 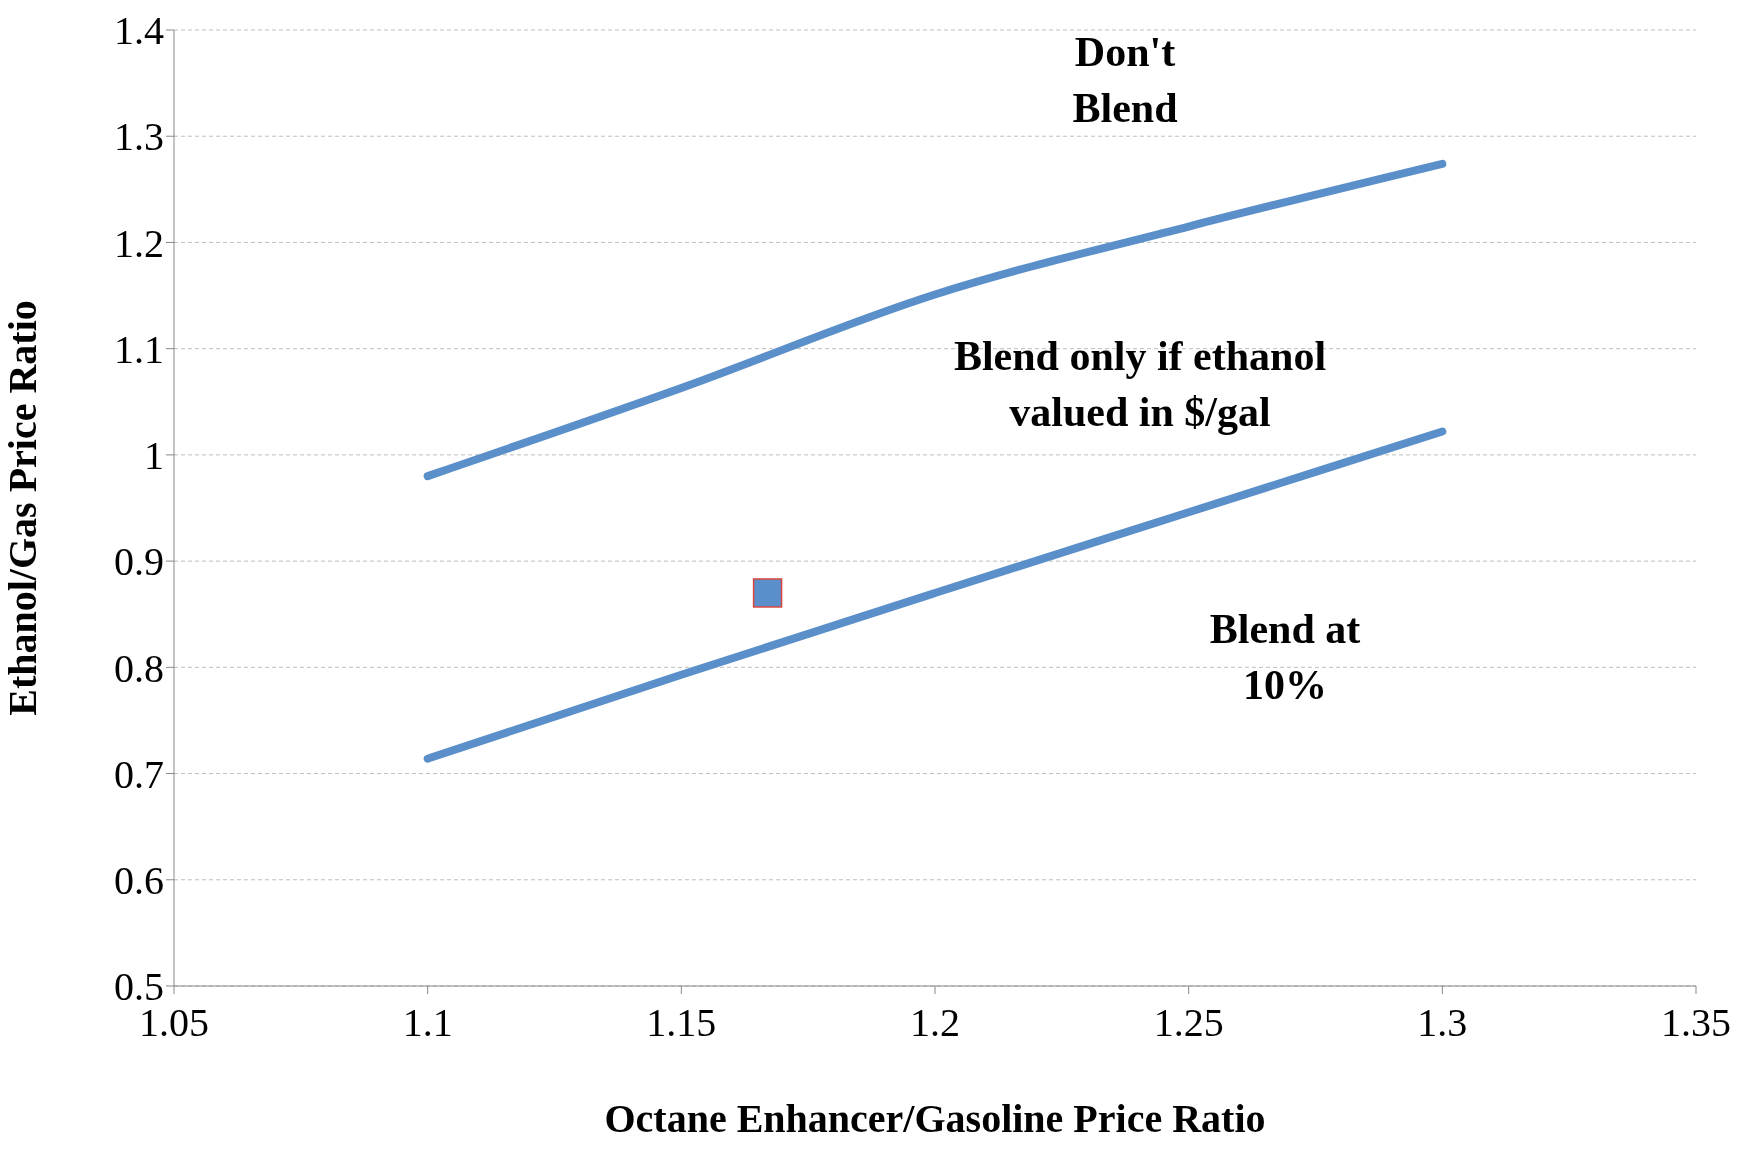 What do you see at coordinates (139, 243) in the screenshot?
I see `y-tick-label: 1.2` at bounding box center [139, 243].